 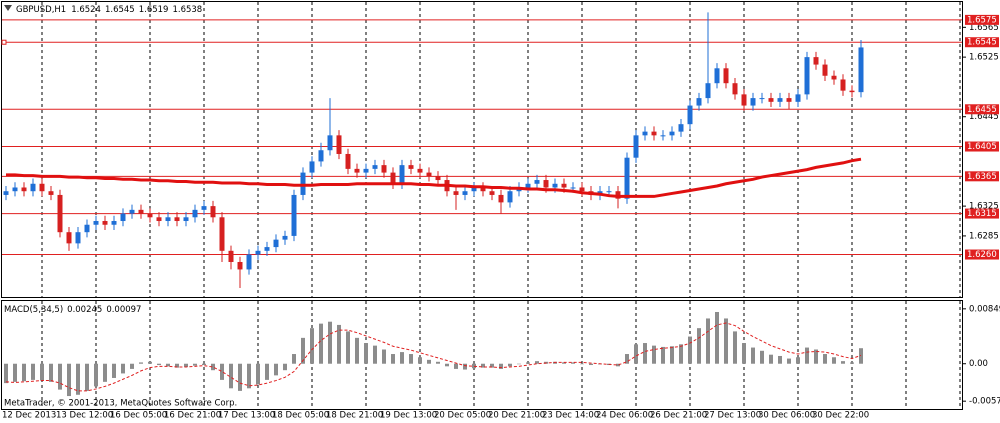 What do you see at coordinates (8, 8) in the screenshot?
I see `symbol-icon` at bounding box center [8, 8].